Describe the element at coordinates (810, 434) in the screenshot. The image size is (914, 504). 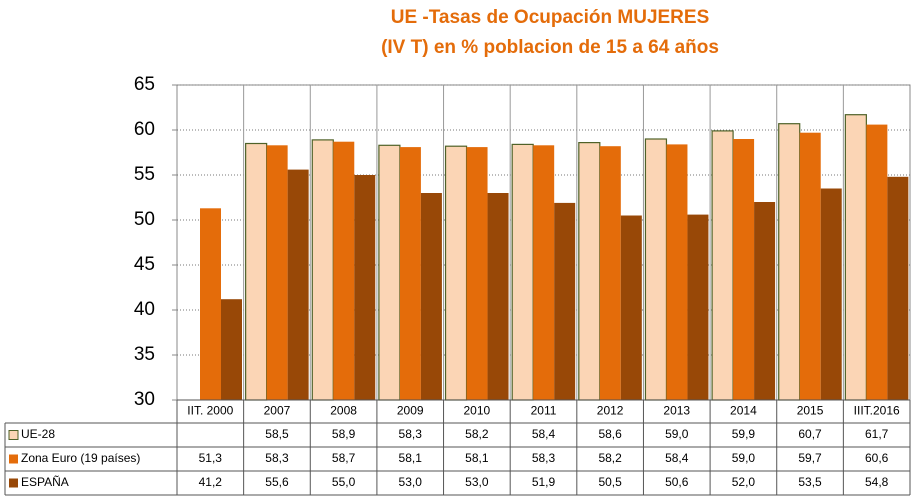
I see `data-label: 60,7` at that location.